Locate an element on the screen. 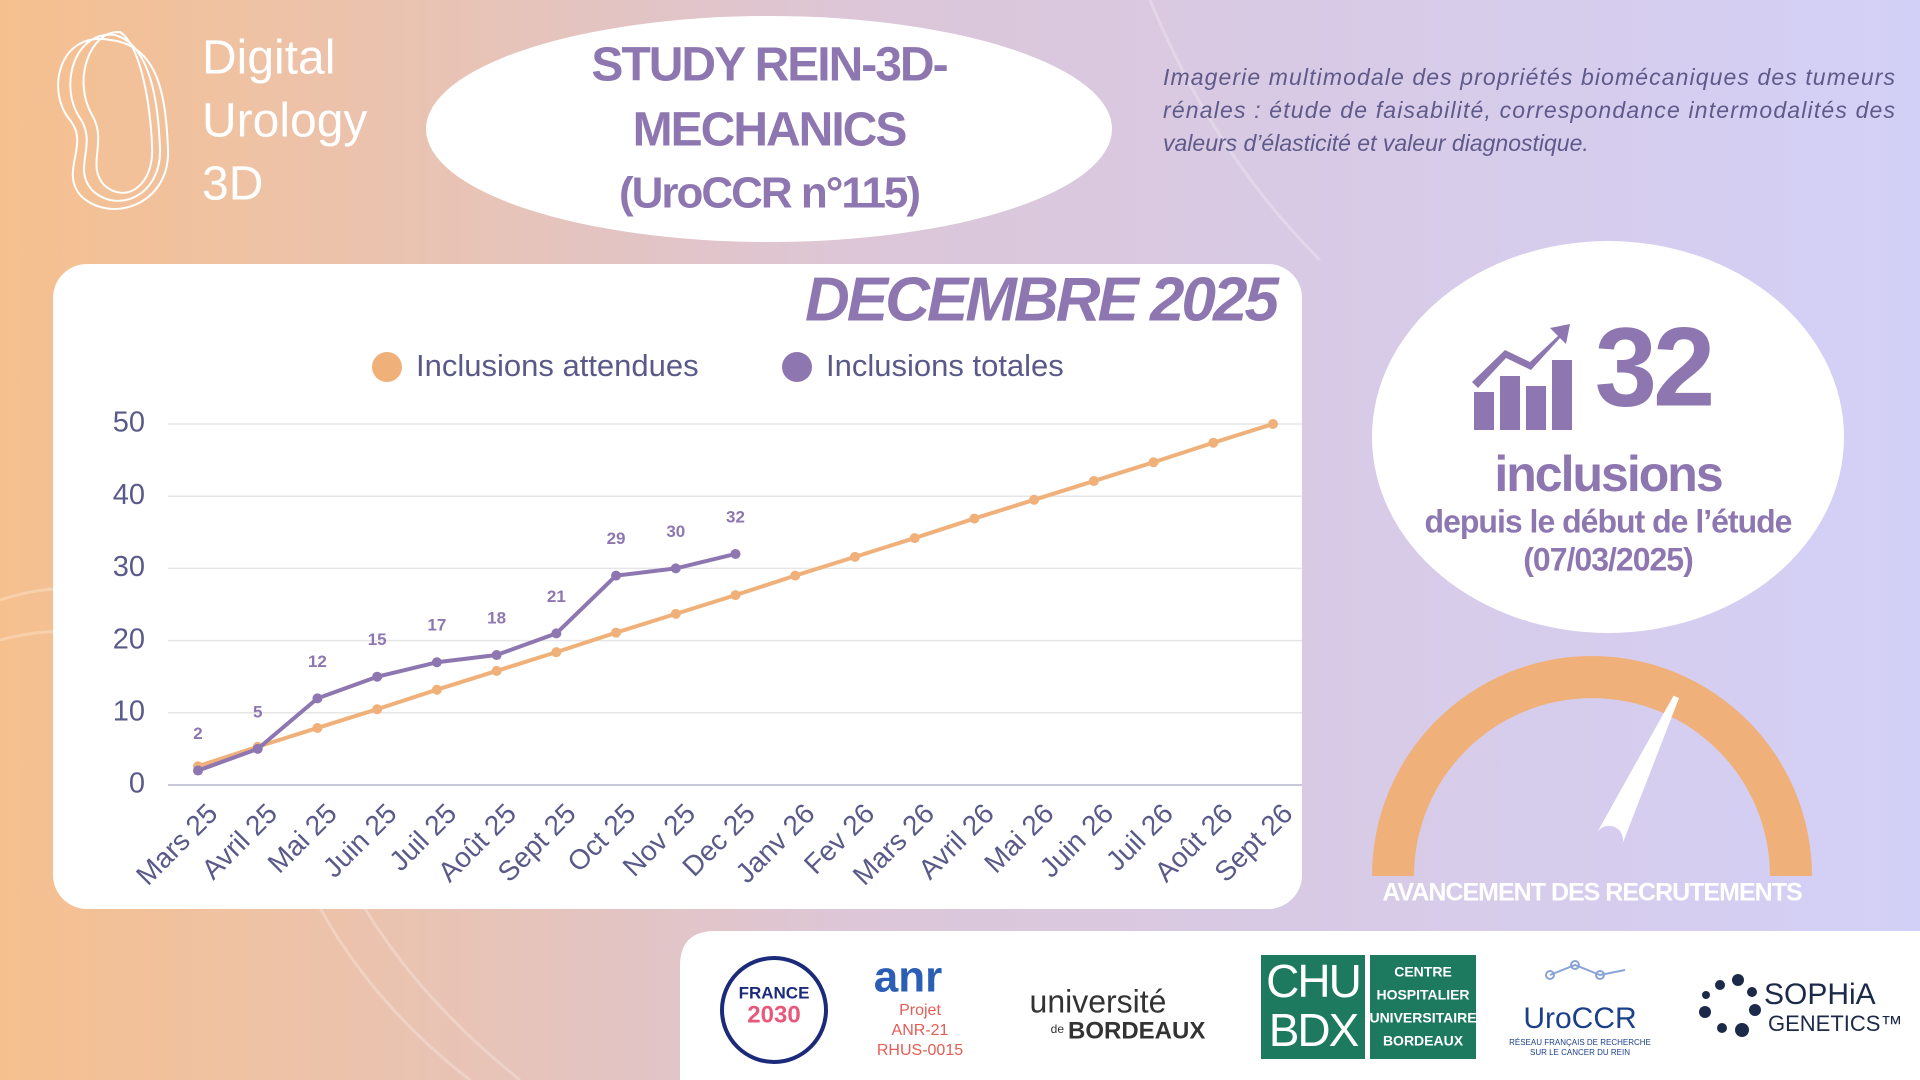  sophia-logo: GENETICS™ is located at coordinates (1835, 1023).